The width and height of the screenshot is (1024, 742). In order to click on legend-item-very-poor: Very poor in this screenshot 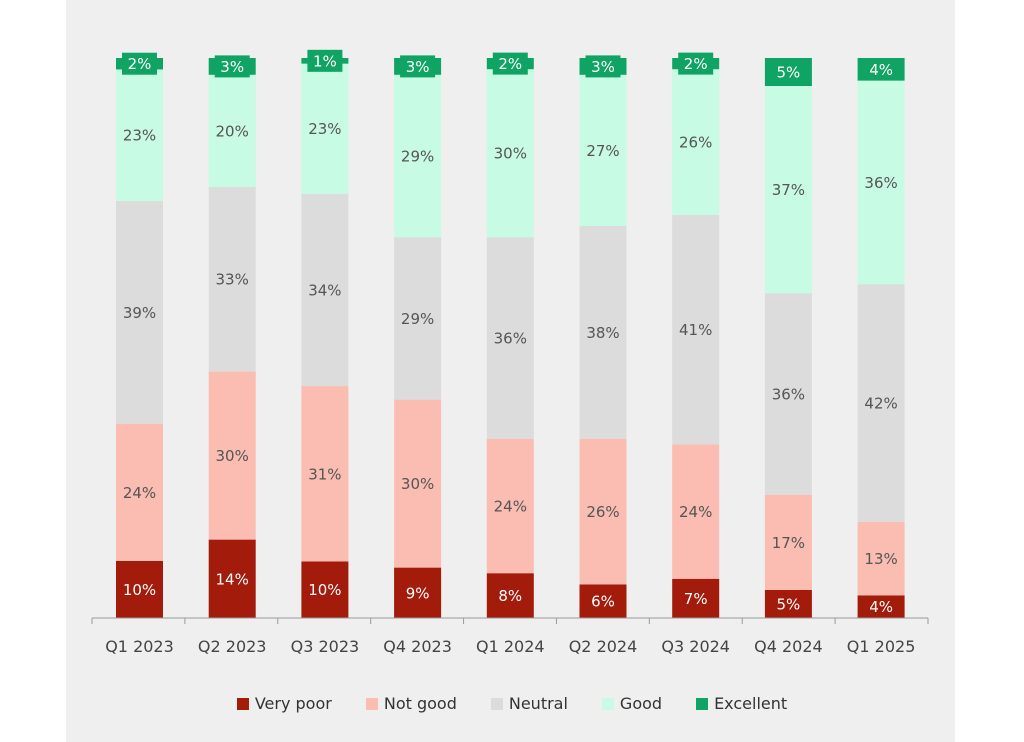, I will do `click(284, 703)`.